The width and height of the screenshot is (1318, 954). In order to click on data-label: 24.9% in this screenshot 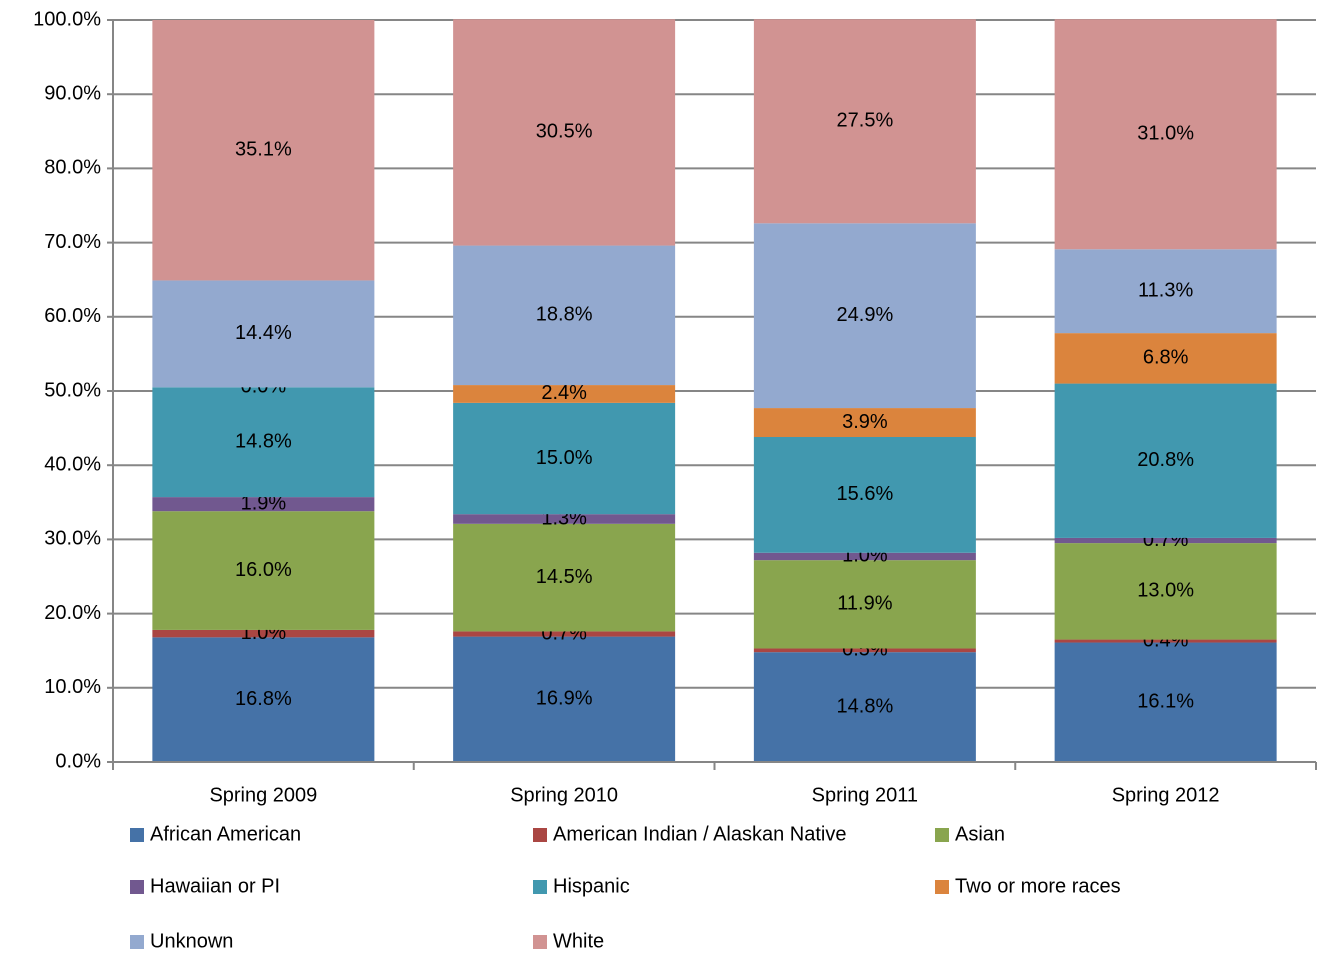, I will do `click(865, 315)`.